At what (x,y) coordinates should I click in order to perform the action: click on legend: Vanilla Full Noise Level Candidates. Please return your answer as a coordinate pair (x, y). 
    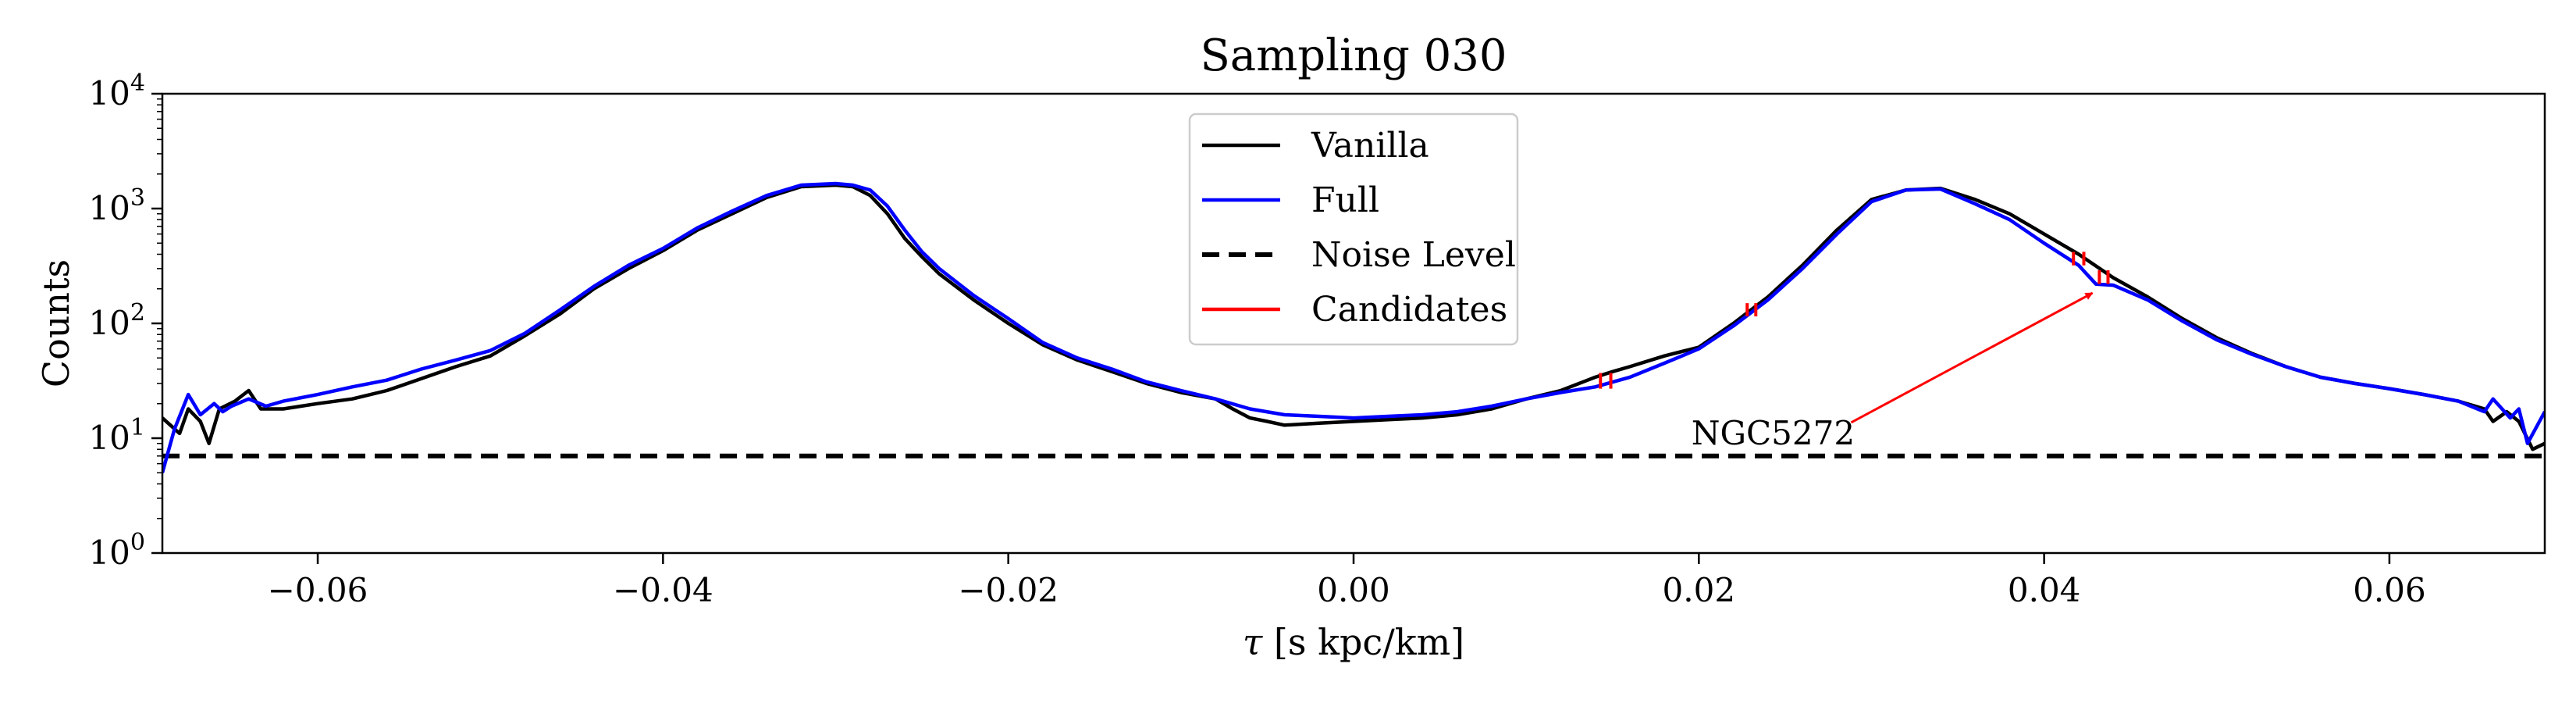
    Looking at the image, I should click on (1353, 229).